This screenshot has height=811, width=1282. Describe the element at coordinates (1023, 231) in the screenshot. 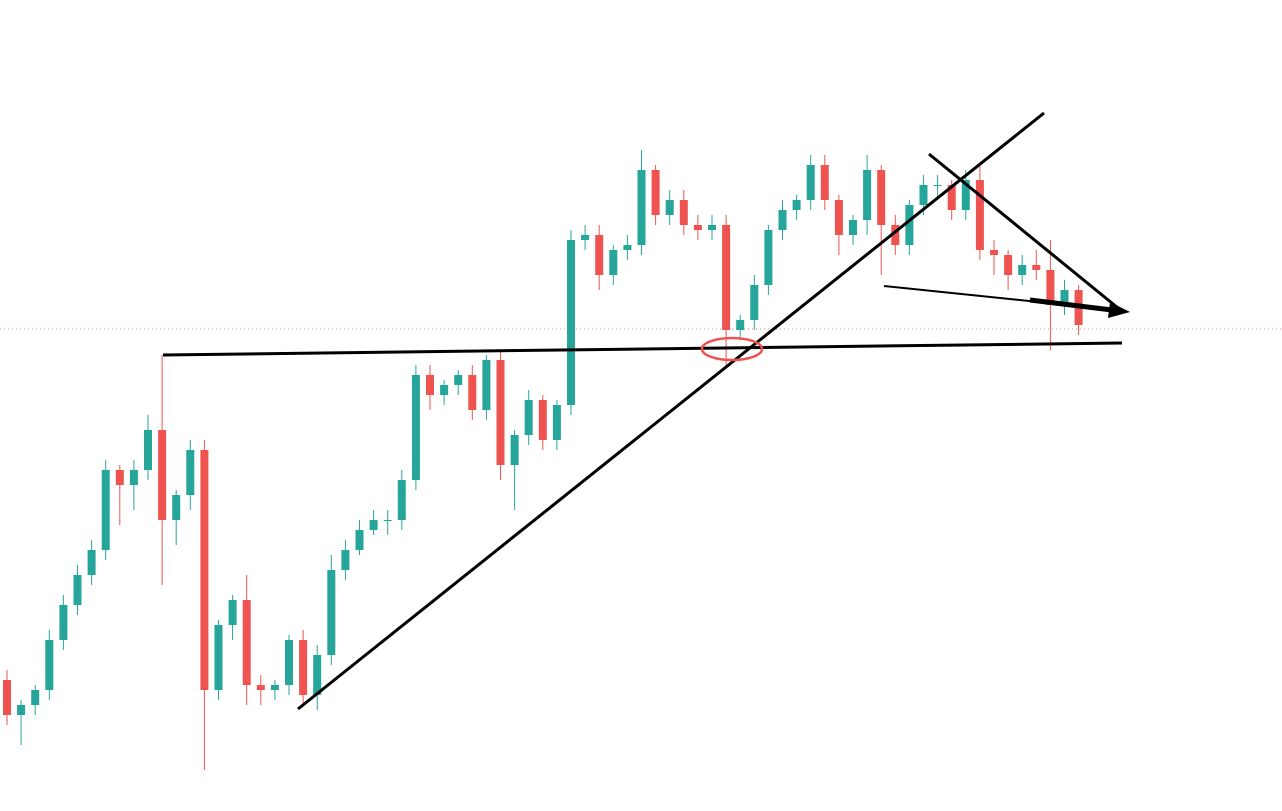

I see `upper-wedge-line` at that location.